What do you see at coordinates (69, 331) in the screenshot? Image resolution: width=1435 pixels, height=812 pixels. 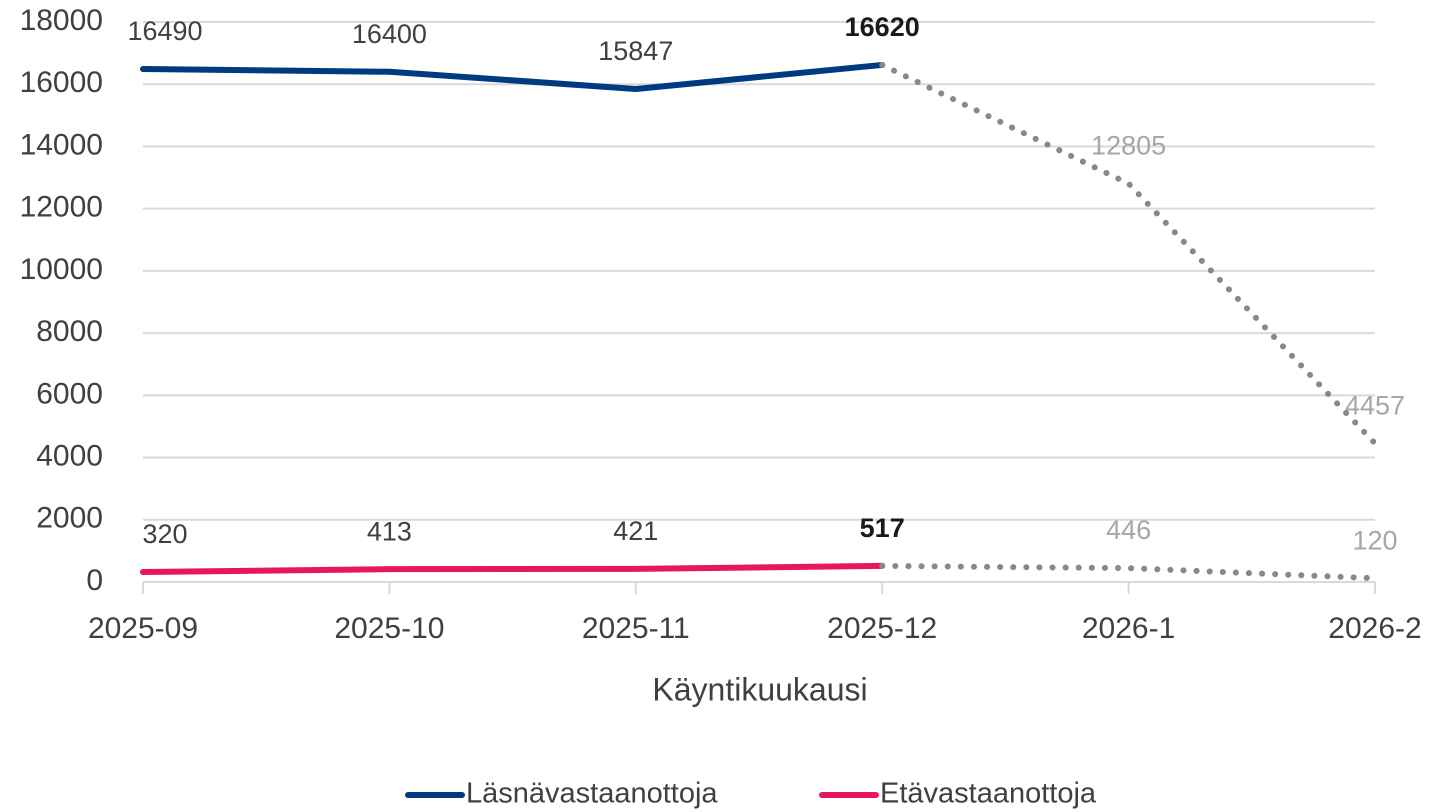 I see `y-tick-label: 8000` at bounding box center [69, 331].